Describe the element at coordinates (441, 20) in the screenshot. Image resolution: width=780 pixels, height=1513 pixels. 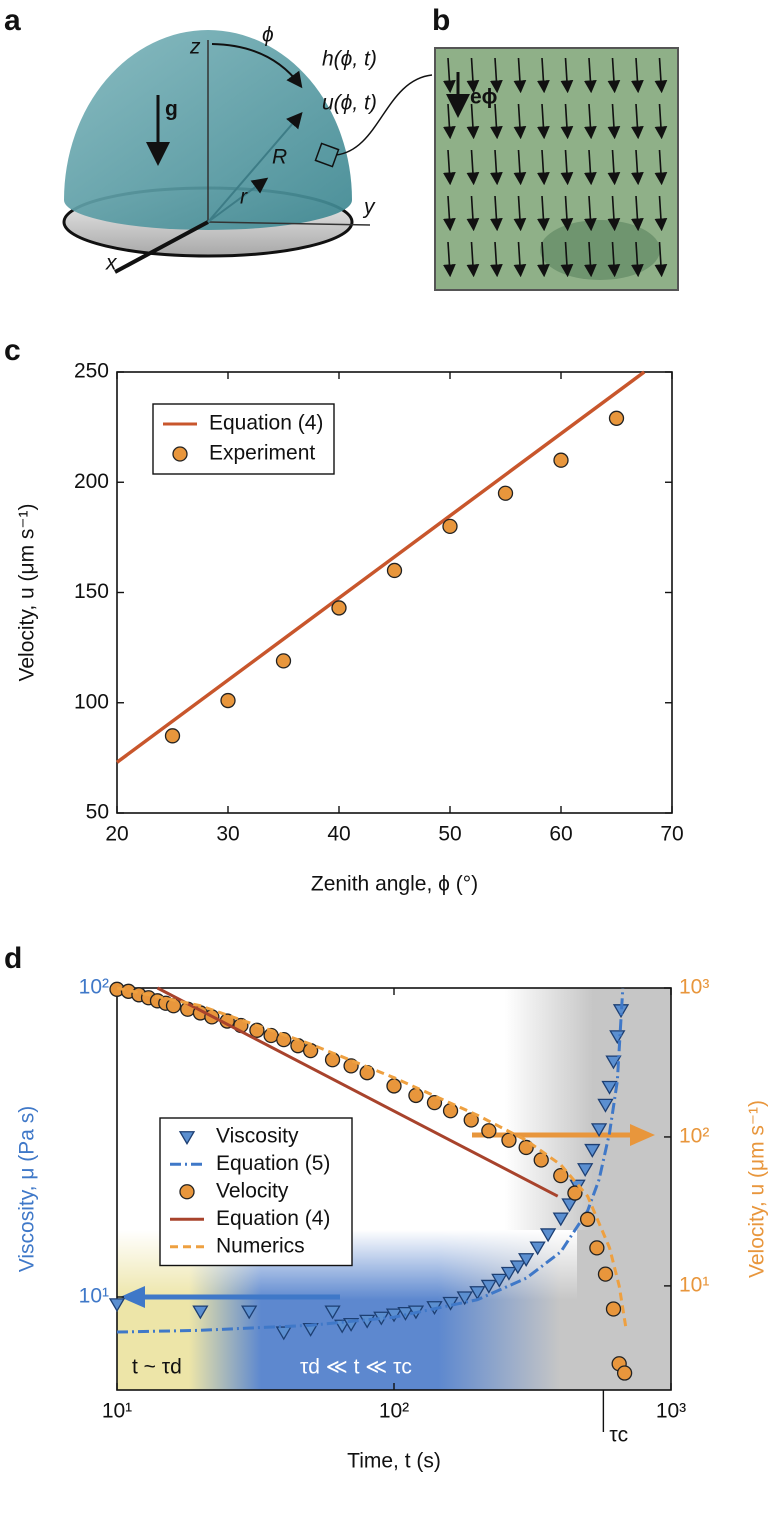
I see `panel-label: b` at that location.